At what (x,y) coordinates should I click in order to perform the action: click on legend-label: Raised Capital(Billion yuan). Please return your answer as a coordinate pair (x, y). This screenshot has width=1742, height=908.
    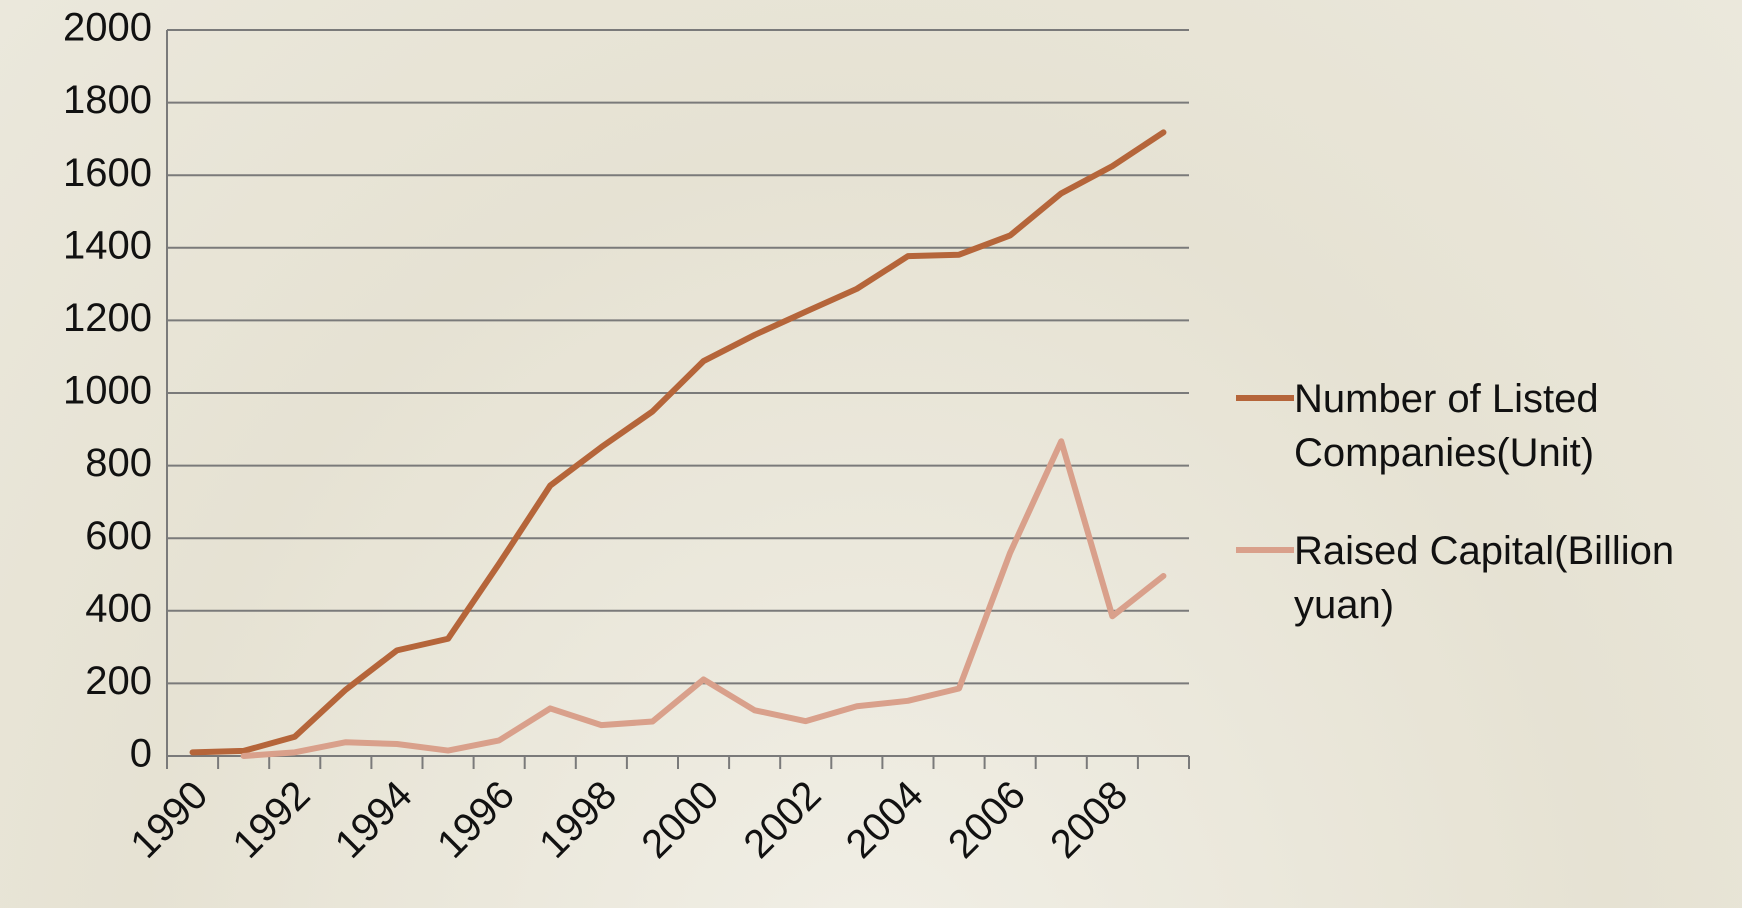
    Looking at the image, I should click on (1484, 578).